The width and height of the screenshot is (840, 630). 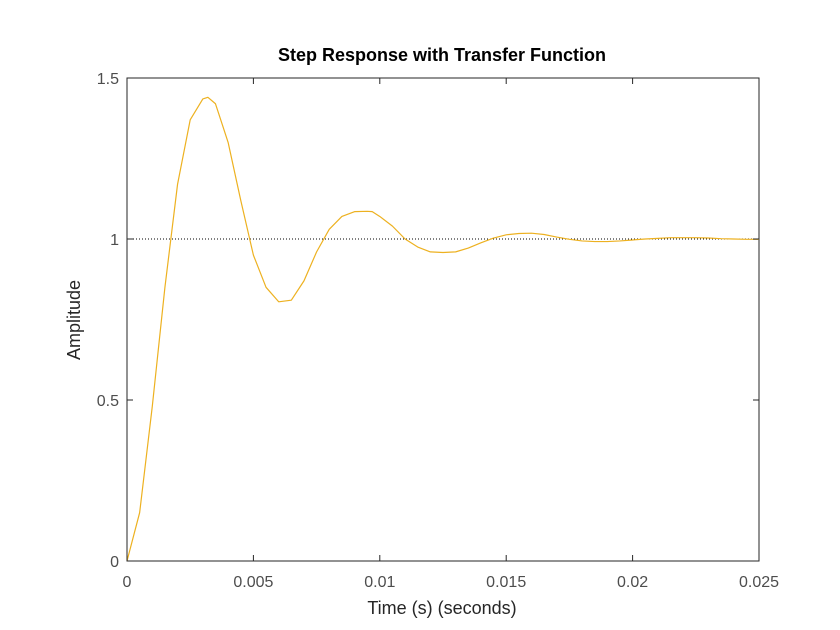 What do you see at coordinates (632, 582) in the screenshot?
I see `x-tick-label: 0.02` at bounding box center [632, 582].